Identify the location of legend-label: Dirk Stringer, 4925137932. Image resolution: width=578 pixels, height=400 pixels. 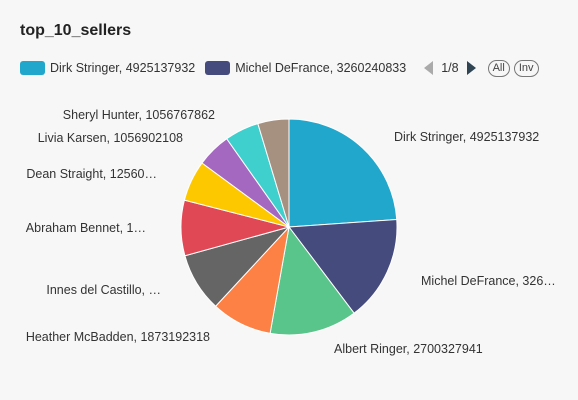
(123, 68).